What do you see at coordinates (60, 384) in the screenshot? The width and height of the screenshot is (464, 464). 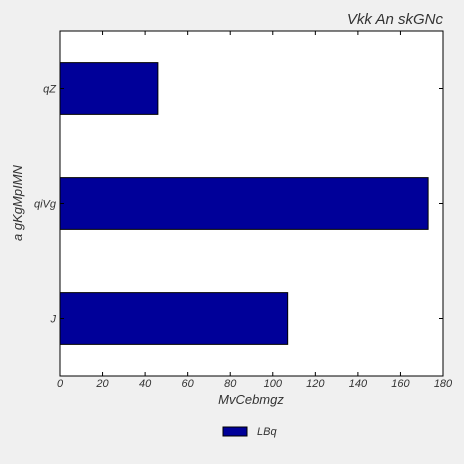 I see `x-tick-label-0: 0` at bounding box center [60, 384].